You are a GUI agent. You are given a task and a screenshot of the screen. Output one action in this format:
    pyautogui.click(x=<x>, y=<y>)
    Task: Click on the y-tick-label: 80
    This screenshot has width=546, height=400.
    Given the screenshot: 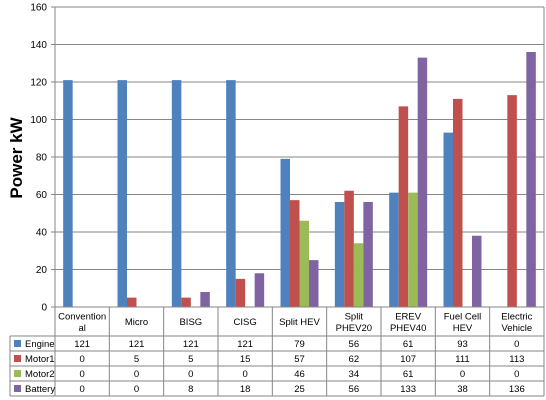 What is the action you would take?
    pyautogui.click(x=42, y=158)
    